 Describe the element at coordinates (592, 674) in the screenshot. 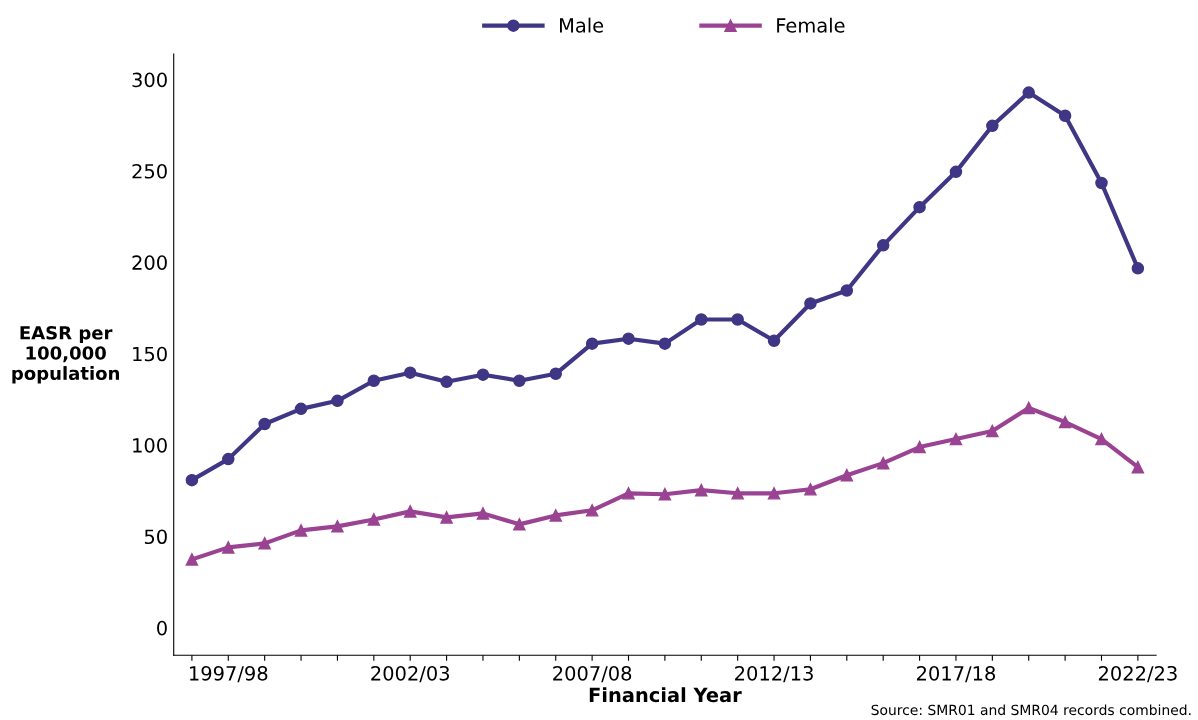

I see `x-tick-label: 2007/08` at that location.